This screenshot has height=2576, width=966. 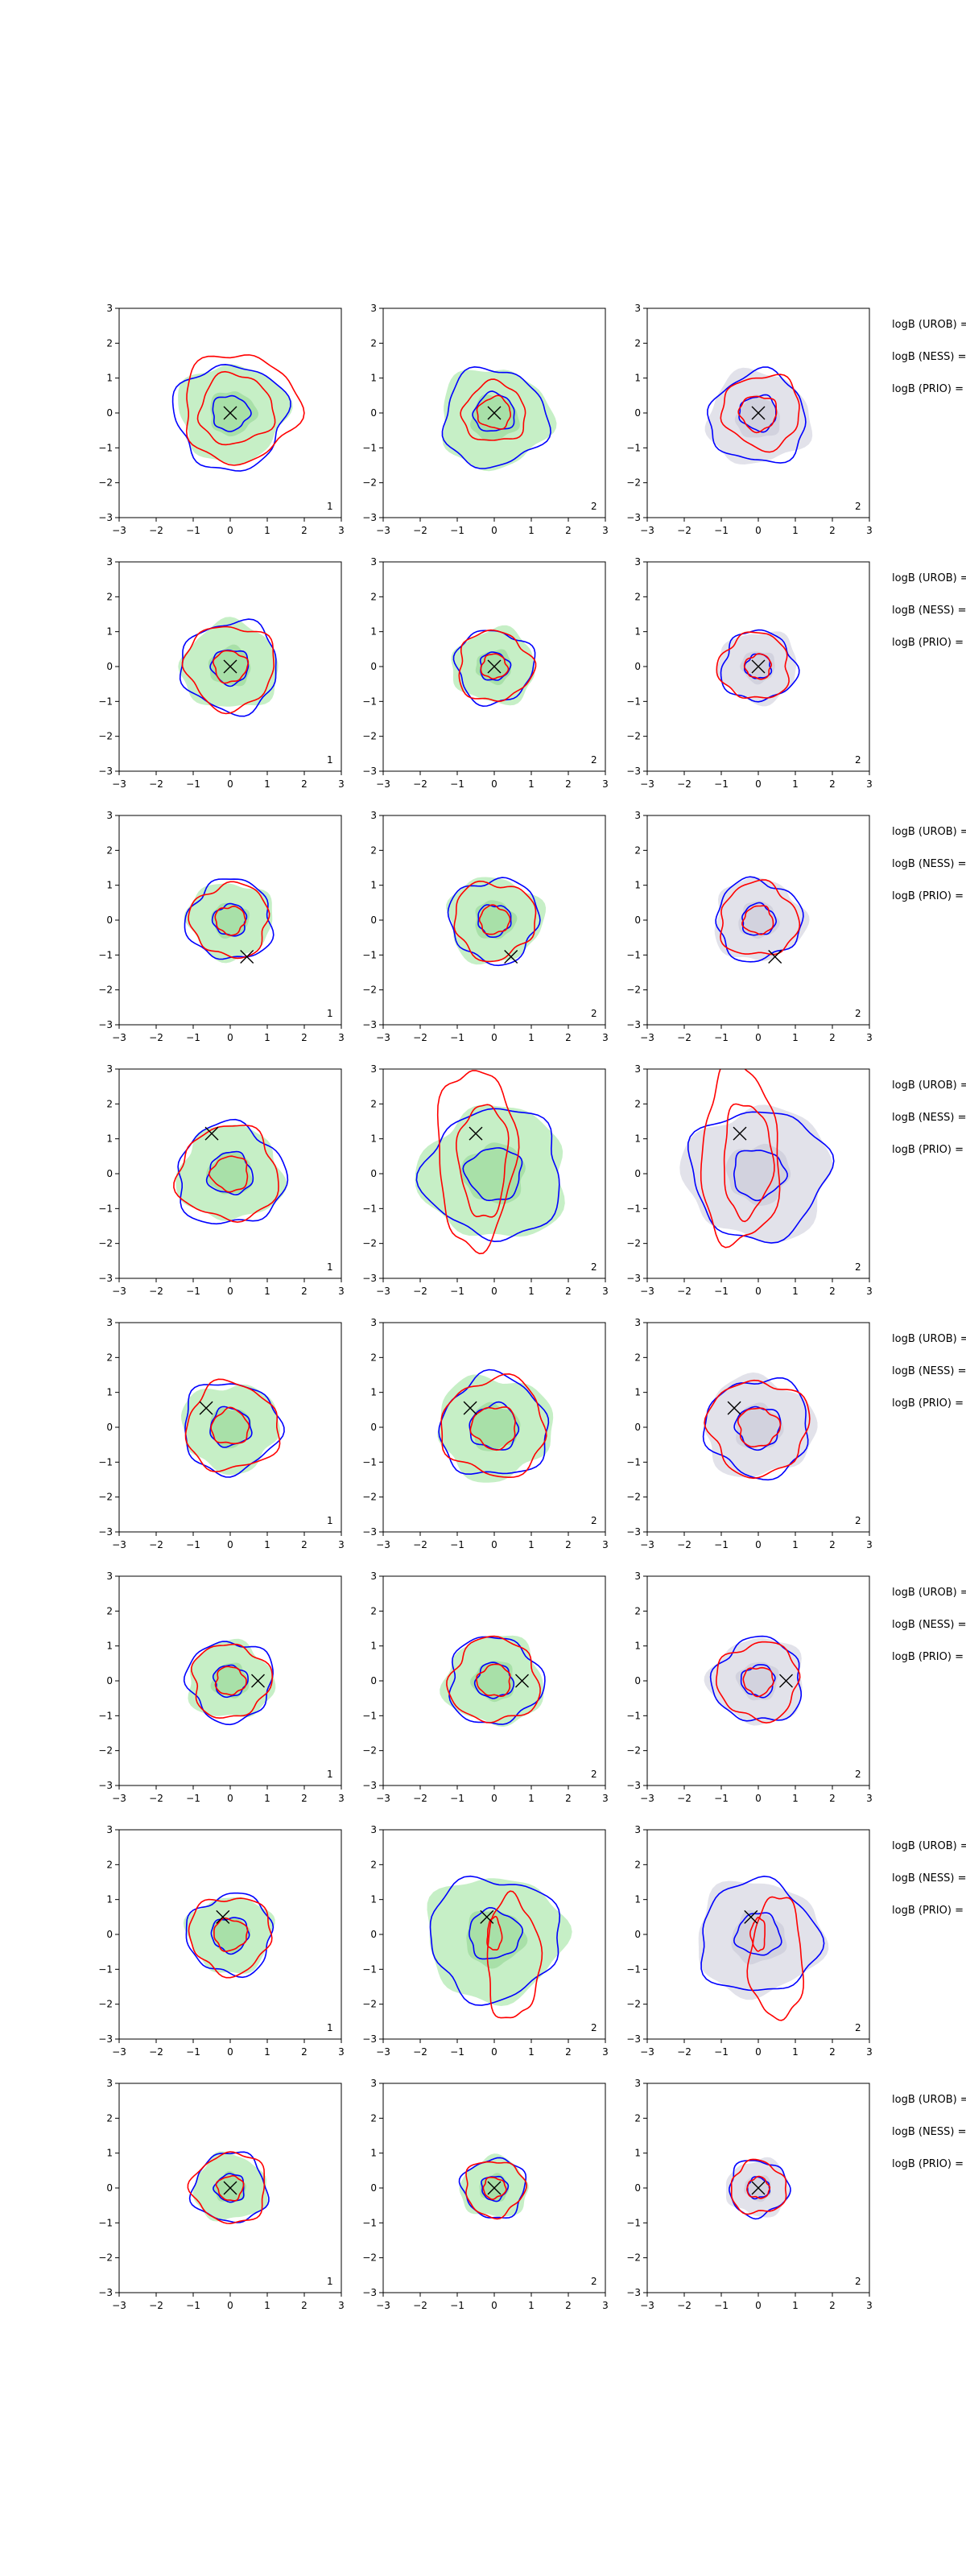 I want to click on panel-r1-c1: −3 −2 −1 0 1 2 3 −3 −2 −1 0 1 2 3 1, so click(x=221, y=419).